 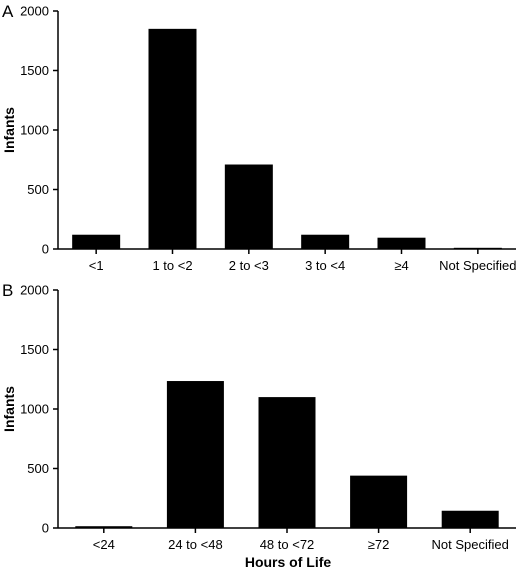 I want to click on y-tick-label-b: 0, so click(x=45, y=528).